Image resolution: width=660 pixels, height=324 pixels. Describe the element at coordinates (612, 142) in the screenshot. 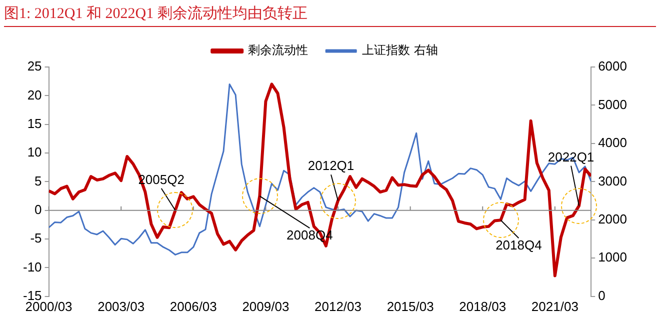

I see `y2-tick-label: 4000` at that location.